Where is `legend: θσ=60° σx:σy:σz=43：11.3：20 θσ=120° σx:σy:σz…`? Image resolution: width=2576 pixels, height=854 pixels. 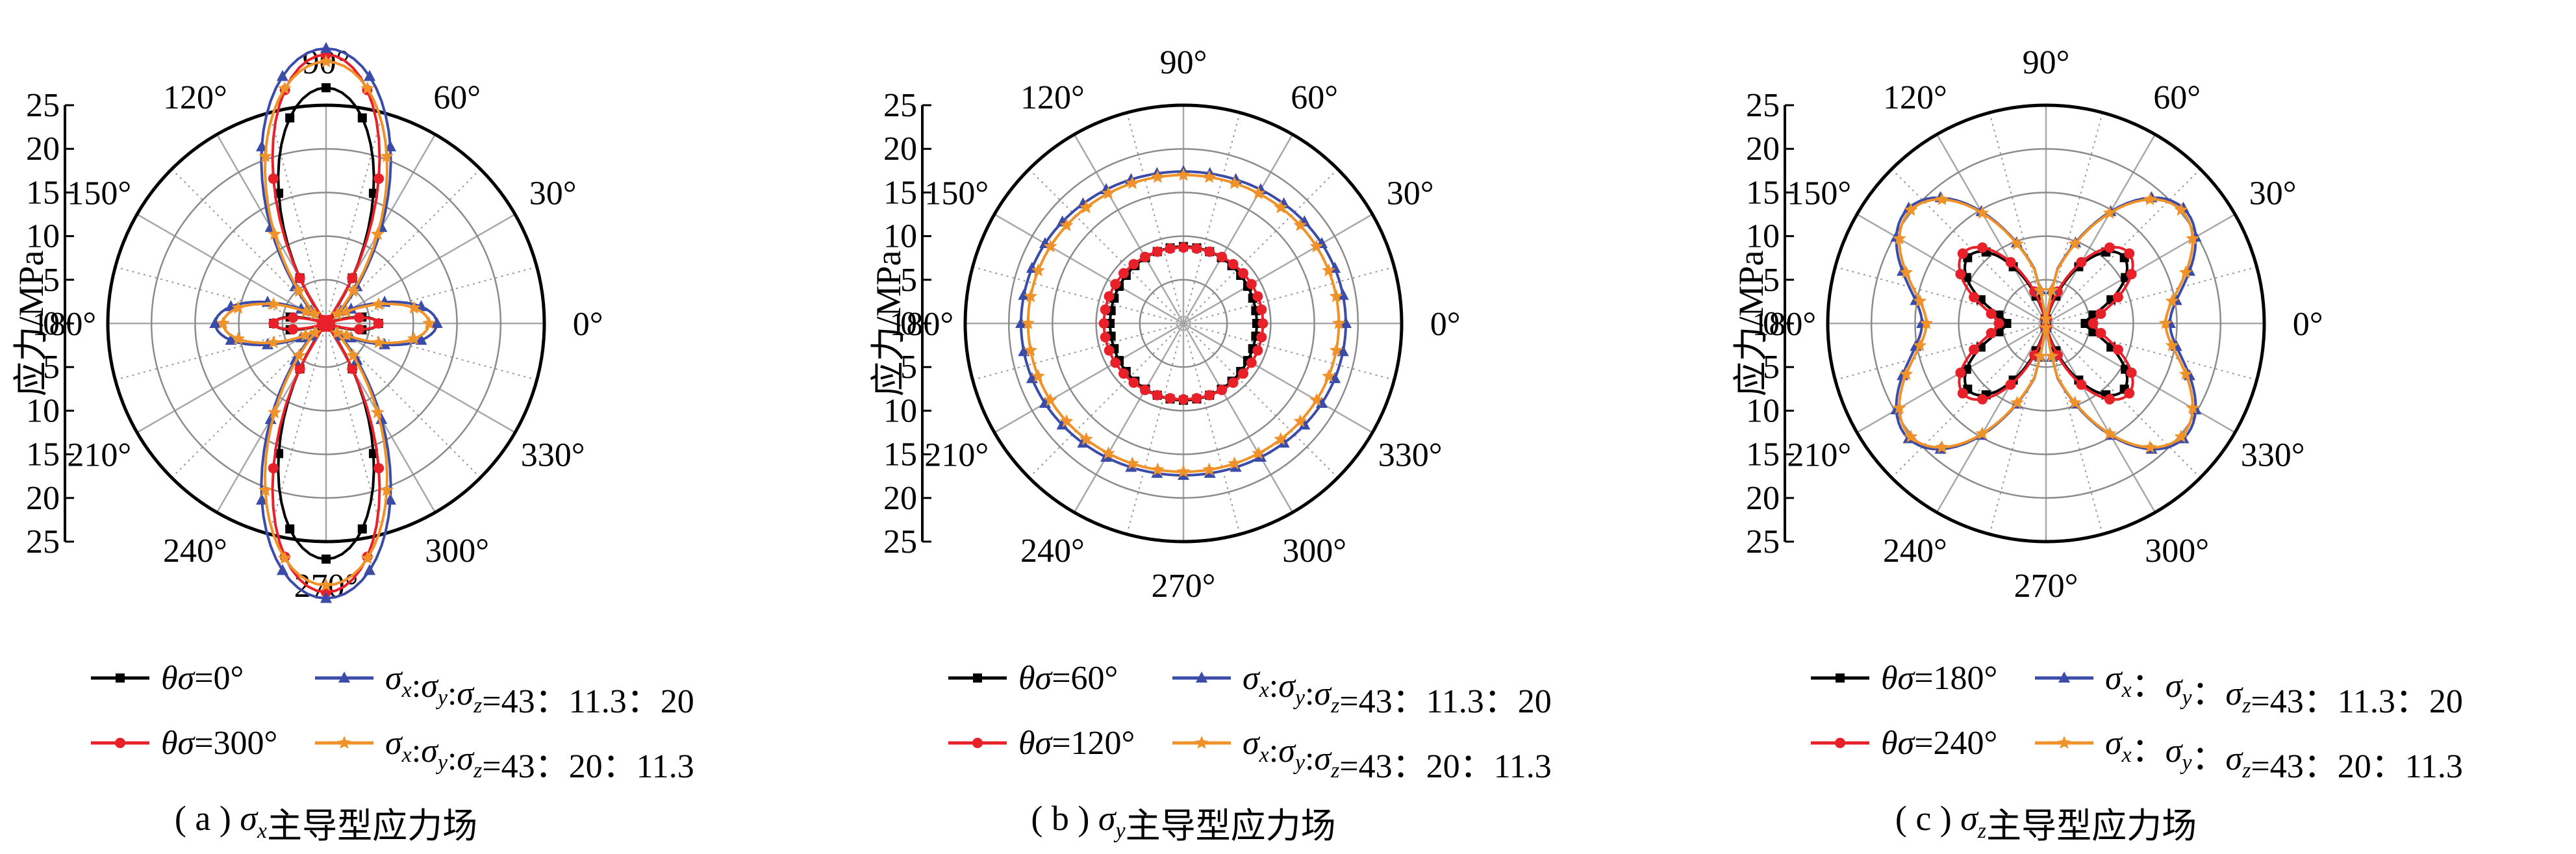 legend: θσ=60° σx:σy:σz=43：11.3：20 θσ=120° σx:σy:σz… is located at coordinates (1250, 722).